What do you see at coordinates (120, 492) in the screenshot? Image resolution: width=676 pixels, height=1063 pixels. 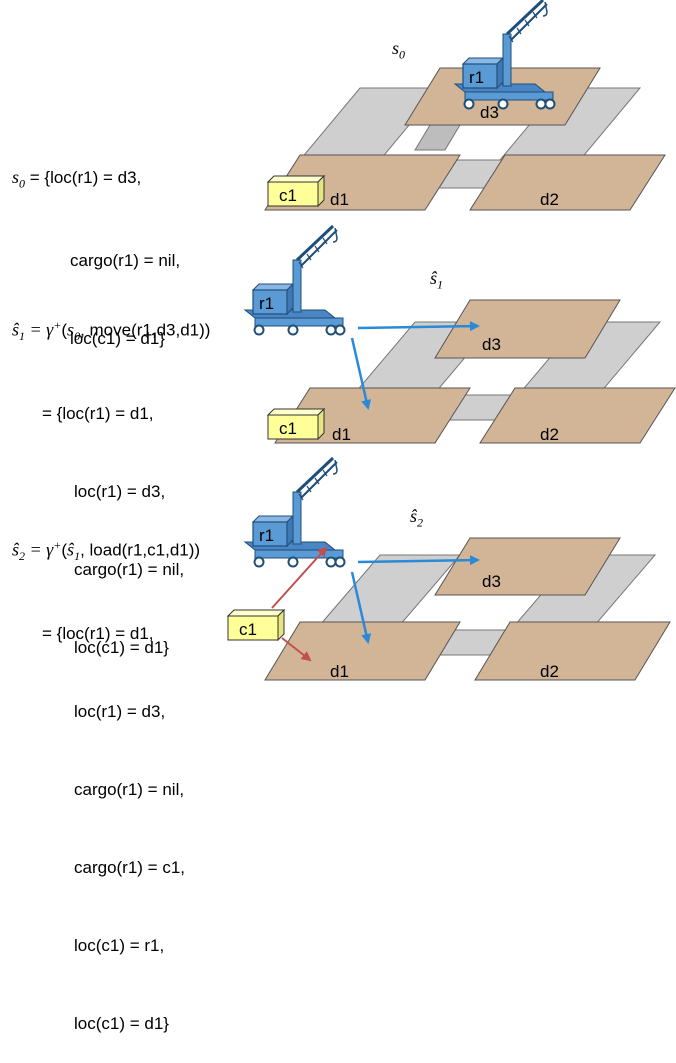 I see `def-line: loc(r1) = d3,` at bounding box center [120, 492].